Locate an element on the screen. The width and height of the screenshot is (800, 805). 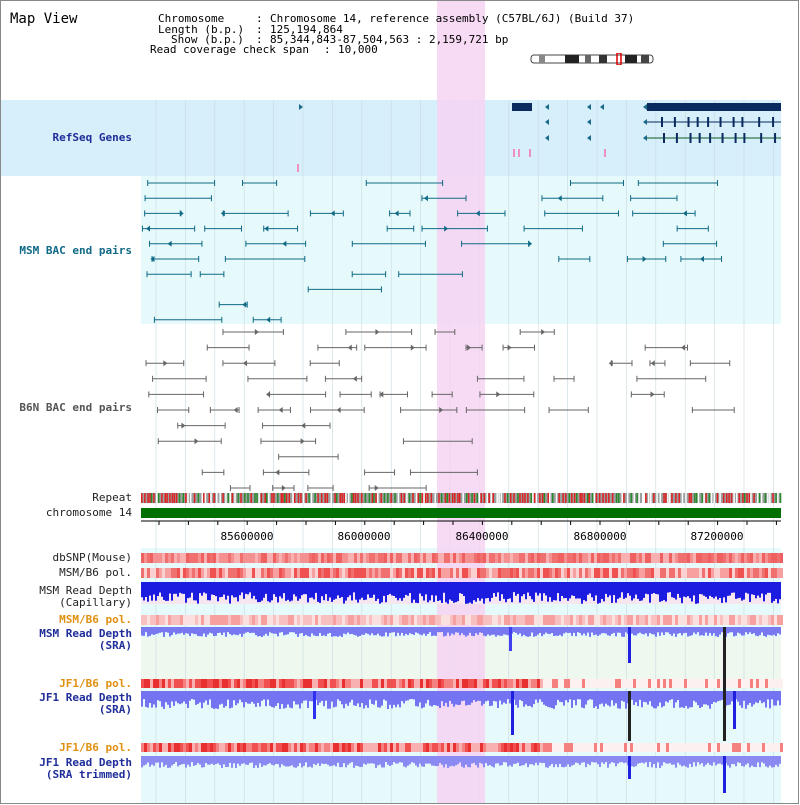
refseq-features is located at coordinates (539, 137).